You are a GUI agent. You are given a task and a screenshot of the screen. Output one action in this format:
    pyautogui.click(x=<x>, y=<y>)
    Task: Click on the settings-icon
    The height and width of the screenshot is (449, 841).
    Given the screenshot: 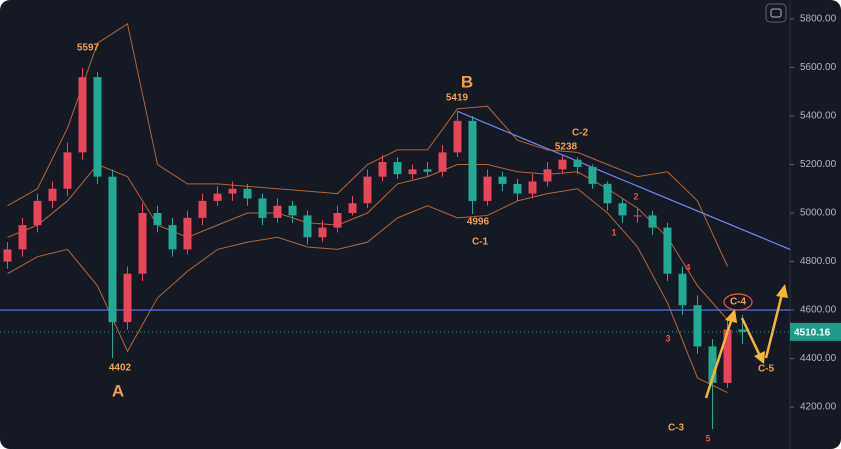 What is the action you would take?
    pyautogui.click(x=776, y=13)
    